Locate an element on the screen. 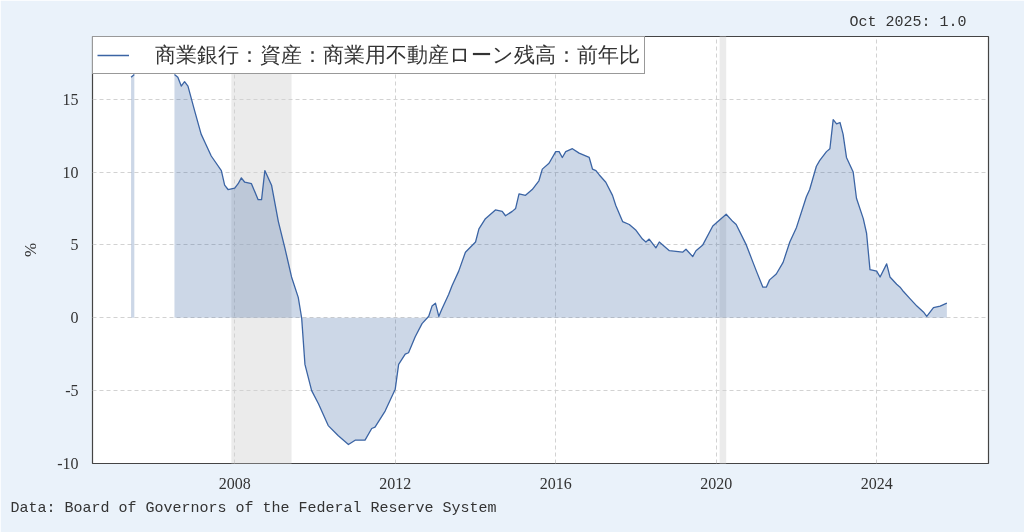 Image resolution: width=1024 pixels, height=532 pixels. legend-label: 商業銀行：資産：商業用不動産ローン残高：前年比 is located at coordinates (397, 55).